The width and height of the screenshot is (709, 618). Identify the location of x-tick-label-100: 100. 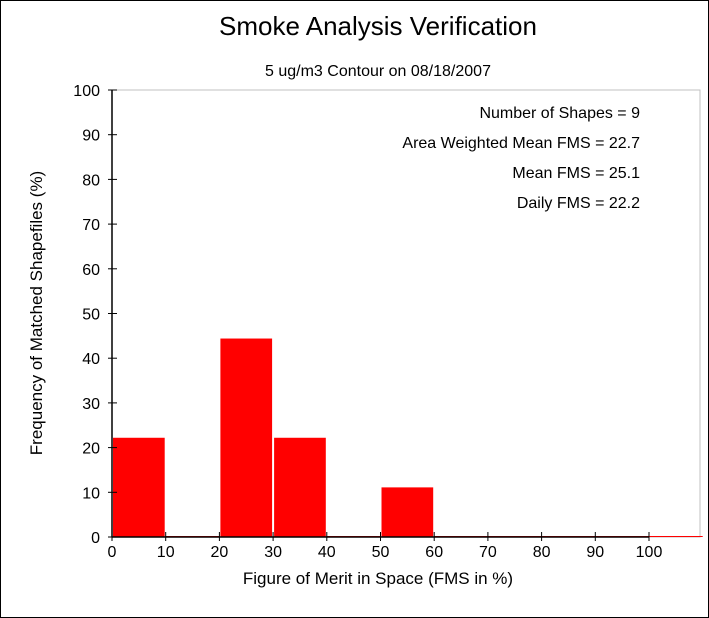
(649, 552).